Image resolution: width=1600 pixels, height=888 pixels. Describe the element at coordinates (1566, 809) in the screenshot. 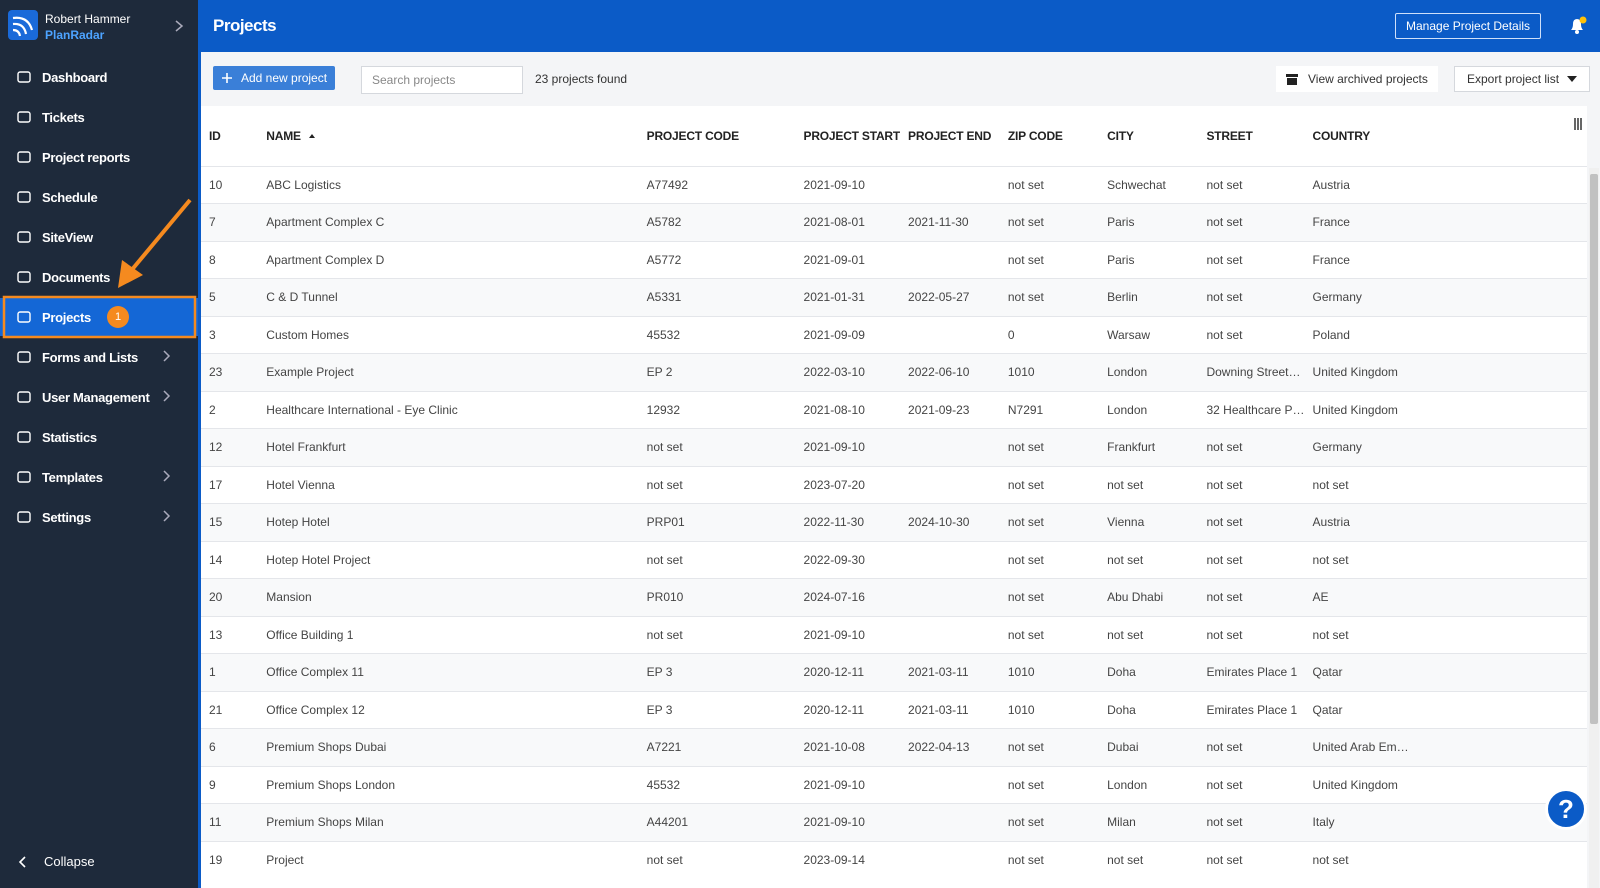

I see `help-button: ?` at that location.